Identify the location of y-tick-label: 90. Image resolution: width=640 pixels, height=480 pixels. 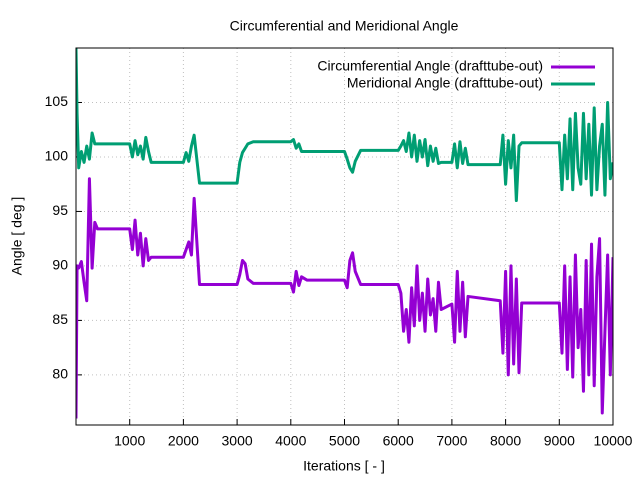
(60, 265).